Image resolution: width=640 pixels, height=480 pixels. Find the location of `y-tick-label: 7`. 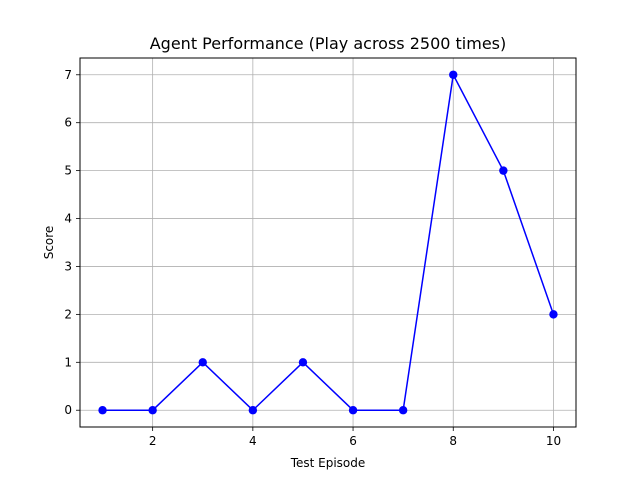

y-tick-label: 7 is located at coordinates (68, 75).